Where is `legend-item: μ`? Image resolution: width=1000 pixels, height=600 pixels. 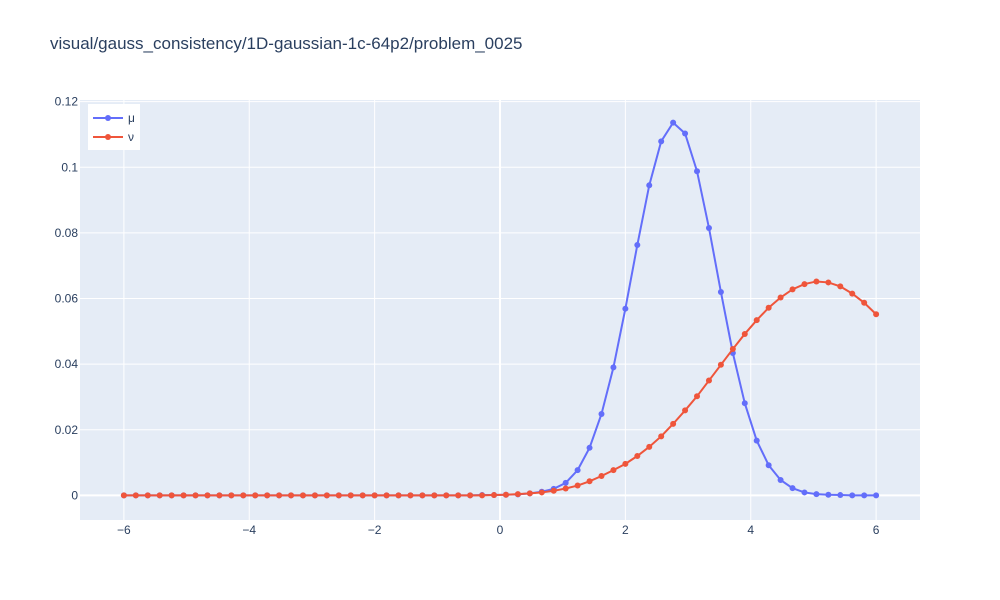 legend-item: μ is located at coordinates (114, 118).